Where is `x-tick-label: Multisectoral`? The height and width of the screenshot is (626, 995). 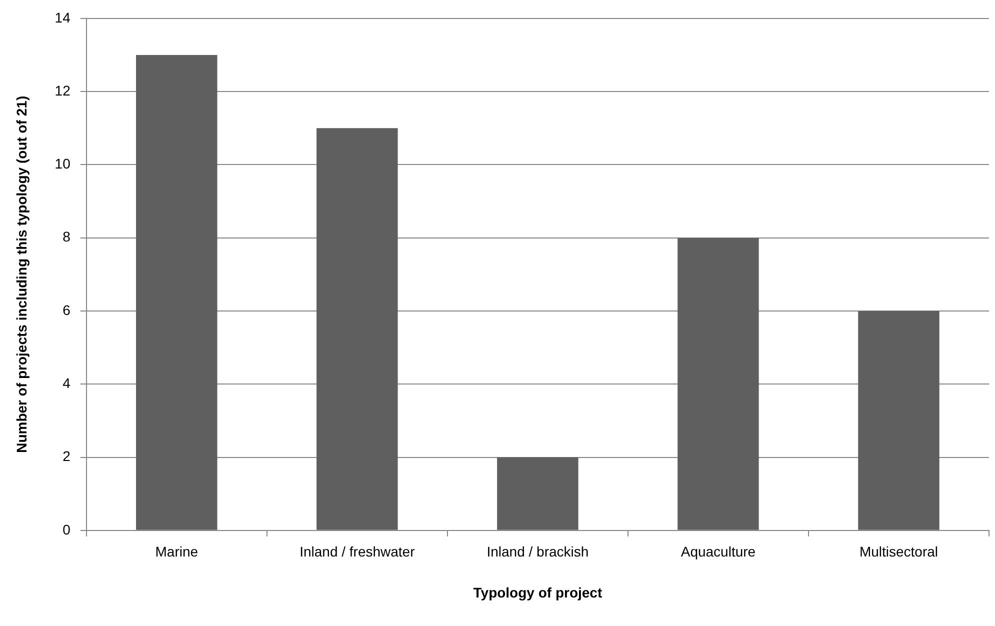
x-tick-label: Multisectoral is located at coordinates (898, 552).